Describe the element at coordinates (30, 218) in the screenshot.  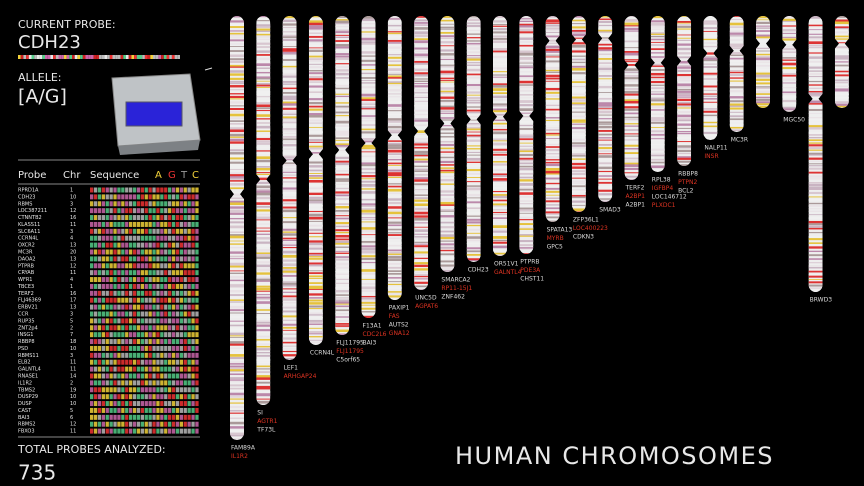
I see `probe-name: CTNNTB2` at that location.